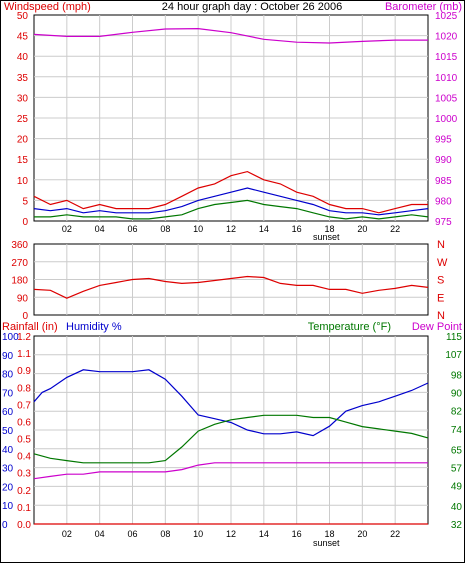  Describe the element at coordinates (8, 450) in the screenshot. I see `humidity-tick-label: 40` at that location.